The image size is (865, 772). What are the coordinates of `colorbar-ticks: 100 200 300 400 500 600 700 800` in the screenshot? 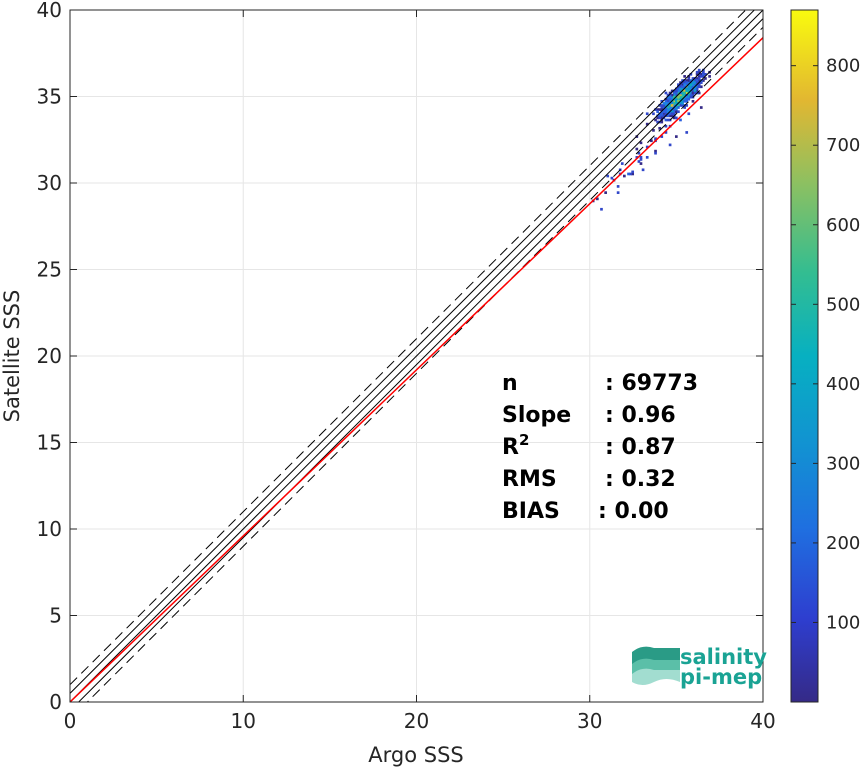 It's located at (825, 344).